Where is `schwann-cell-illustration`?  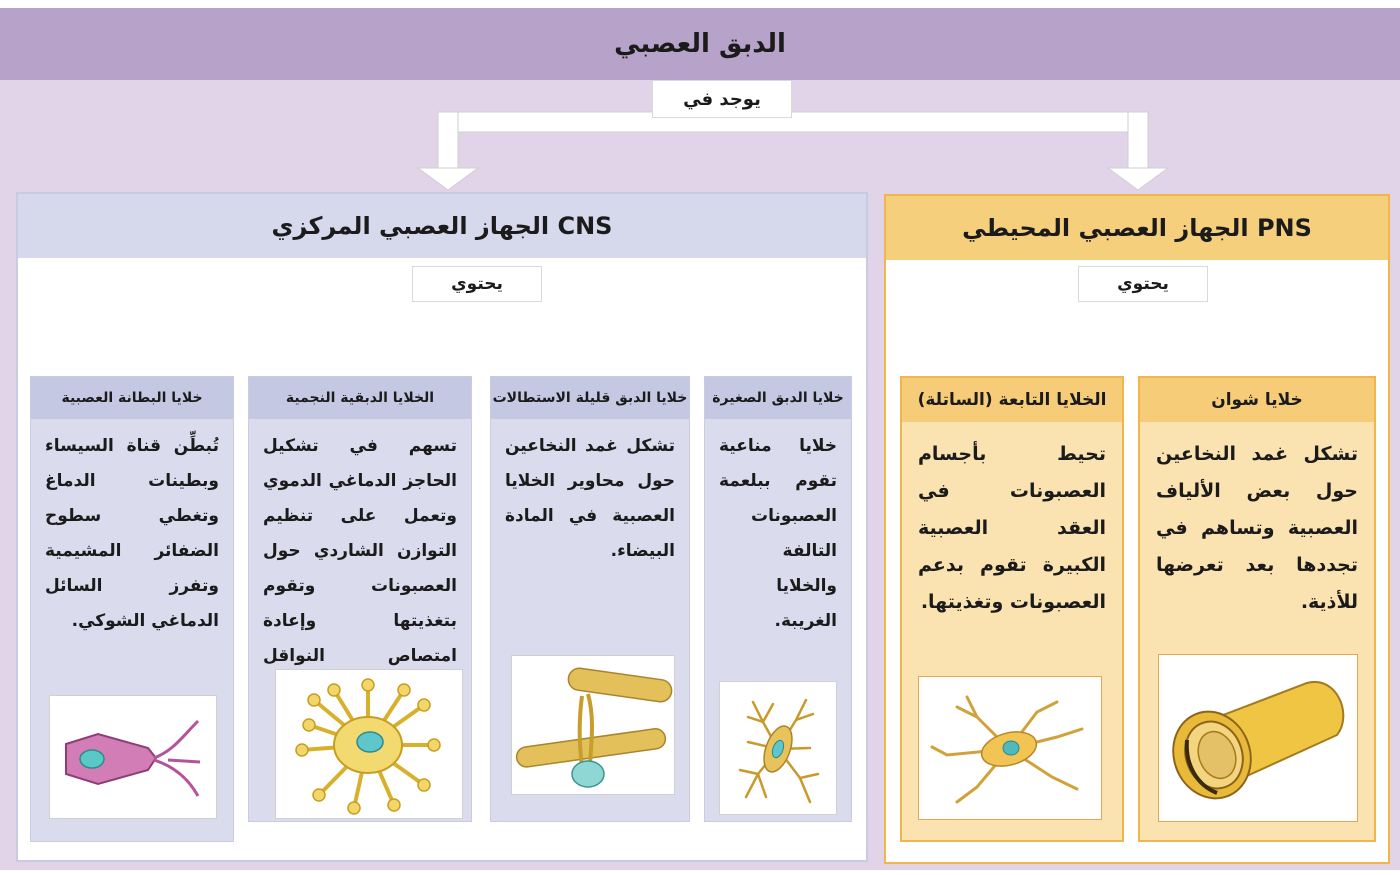 schwann-cell-illustration is located at coordinates (1258, 738).